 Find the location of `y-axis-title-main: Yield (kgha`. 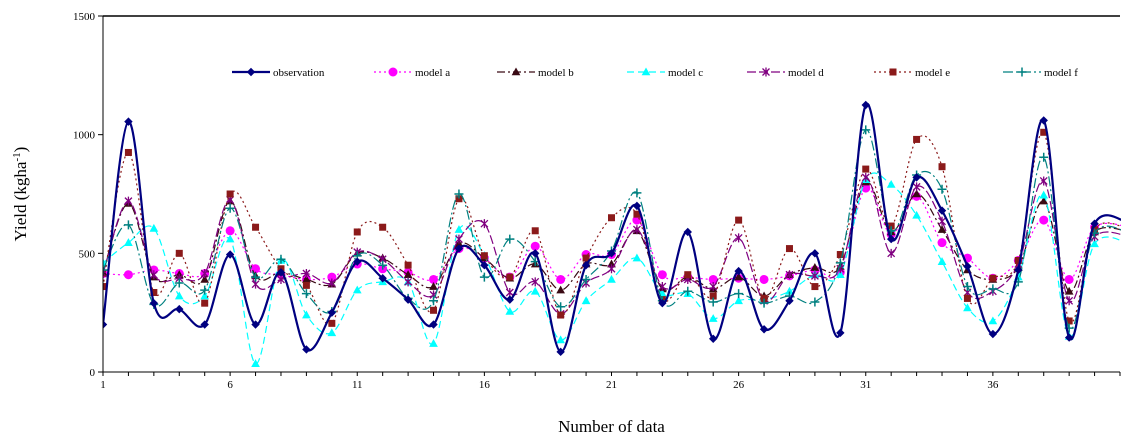

y-axis-title-main: Yield (kgha is located at coordinates (20, 201).